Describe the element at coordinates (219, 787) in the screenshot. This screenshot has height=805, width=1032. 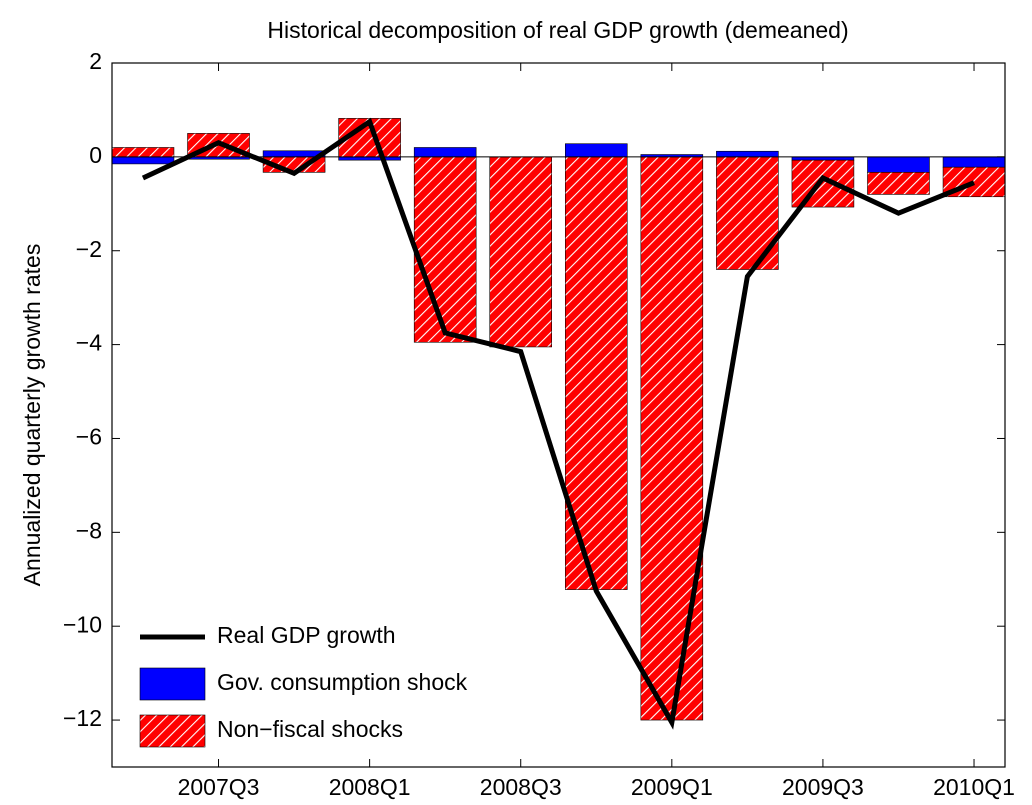
I see `x-tick-label: 2007Q3` at that location.